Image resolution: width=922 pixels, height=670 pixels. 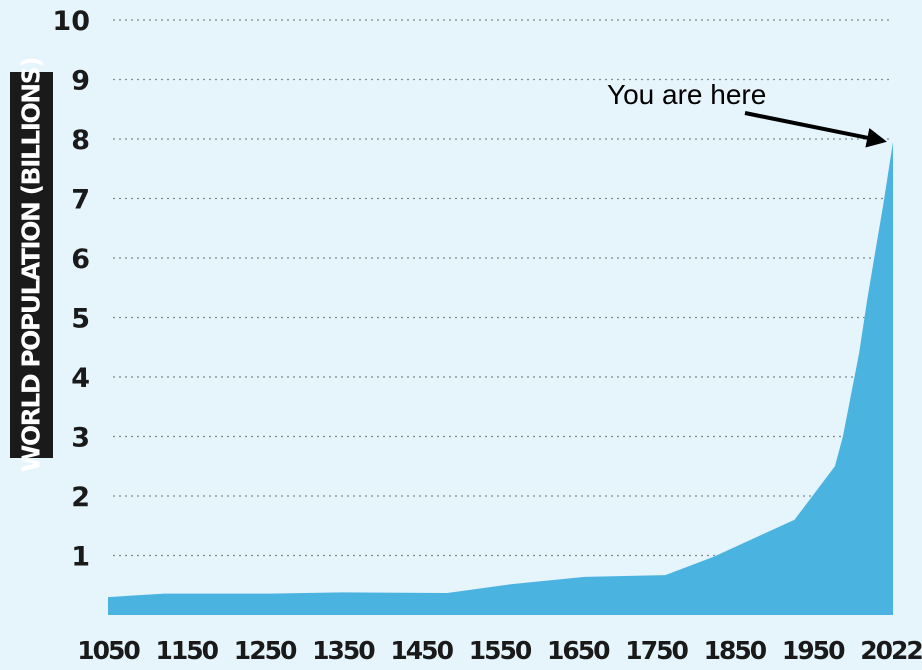 I want to click on y-tick-label: 7, so click(x=80, y=200).